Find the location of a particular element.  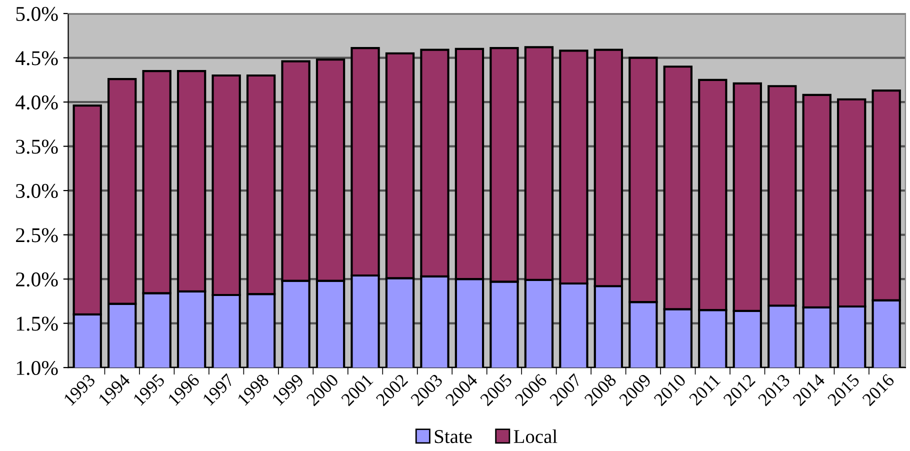

y-tick-label: 5.0% is located at coordinates (37, 14).